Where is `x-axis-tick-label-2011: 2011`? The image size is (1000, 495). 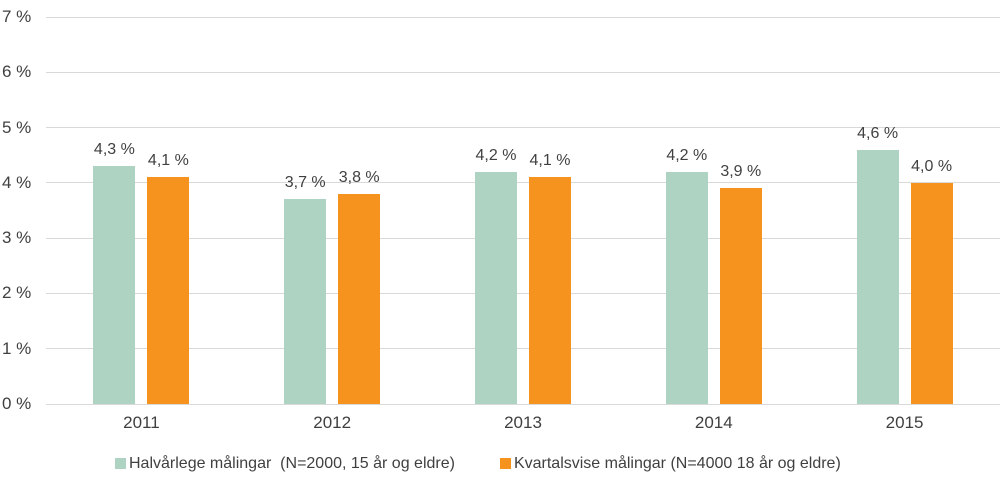
x-axis-tick-label-2011: 2011 is located at coordinates (141, 422).